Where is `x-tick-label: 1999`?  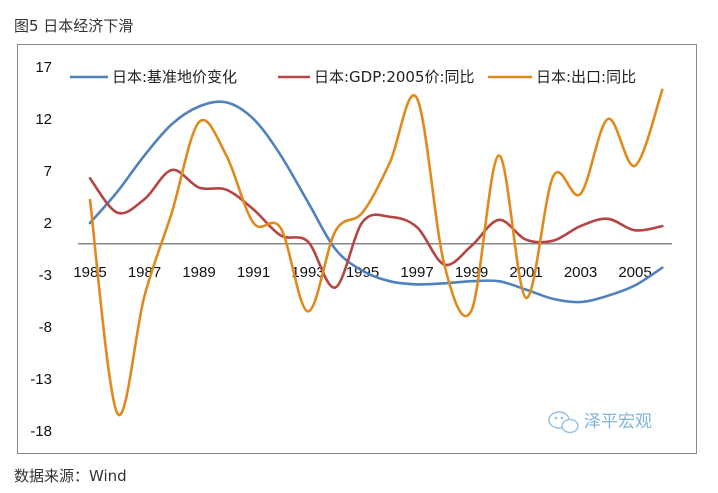 x-tick-label: 1999 is located at coordinates (471, 272).